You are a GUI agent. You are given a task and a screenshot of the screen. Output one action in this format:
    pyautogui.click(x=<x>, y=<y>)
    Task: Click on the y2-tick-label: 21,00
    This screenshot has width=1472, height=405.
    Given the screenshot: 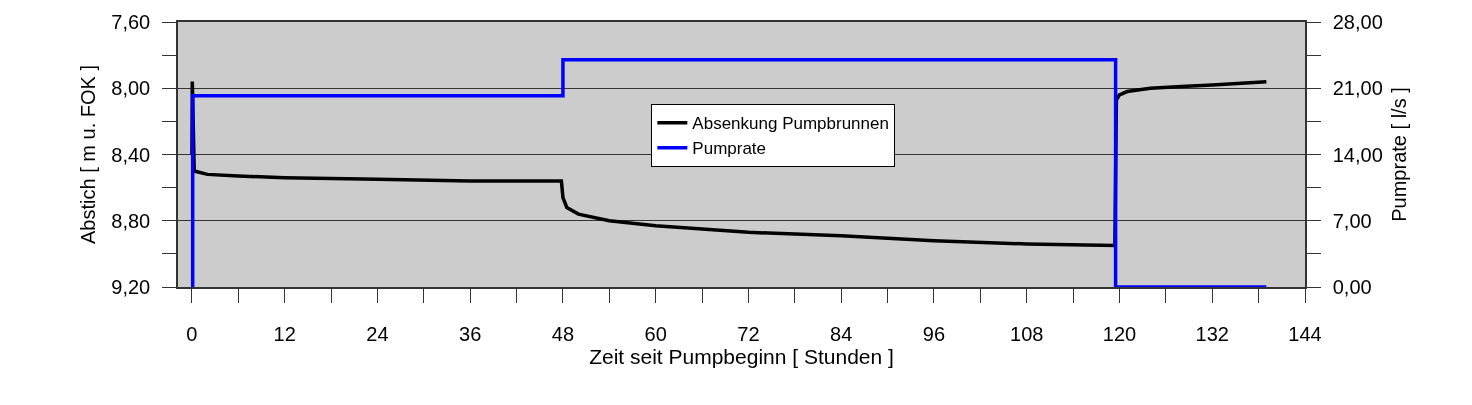 What is the action you would take?
    pyautogui.click(x=1357, y=88)
    